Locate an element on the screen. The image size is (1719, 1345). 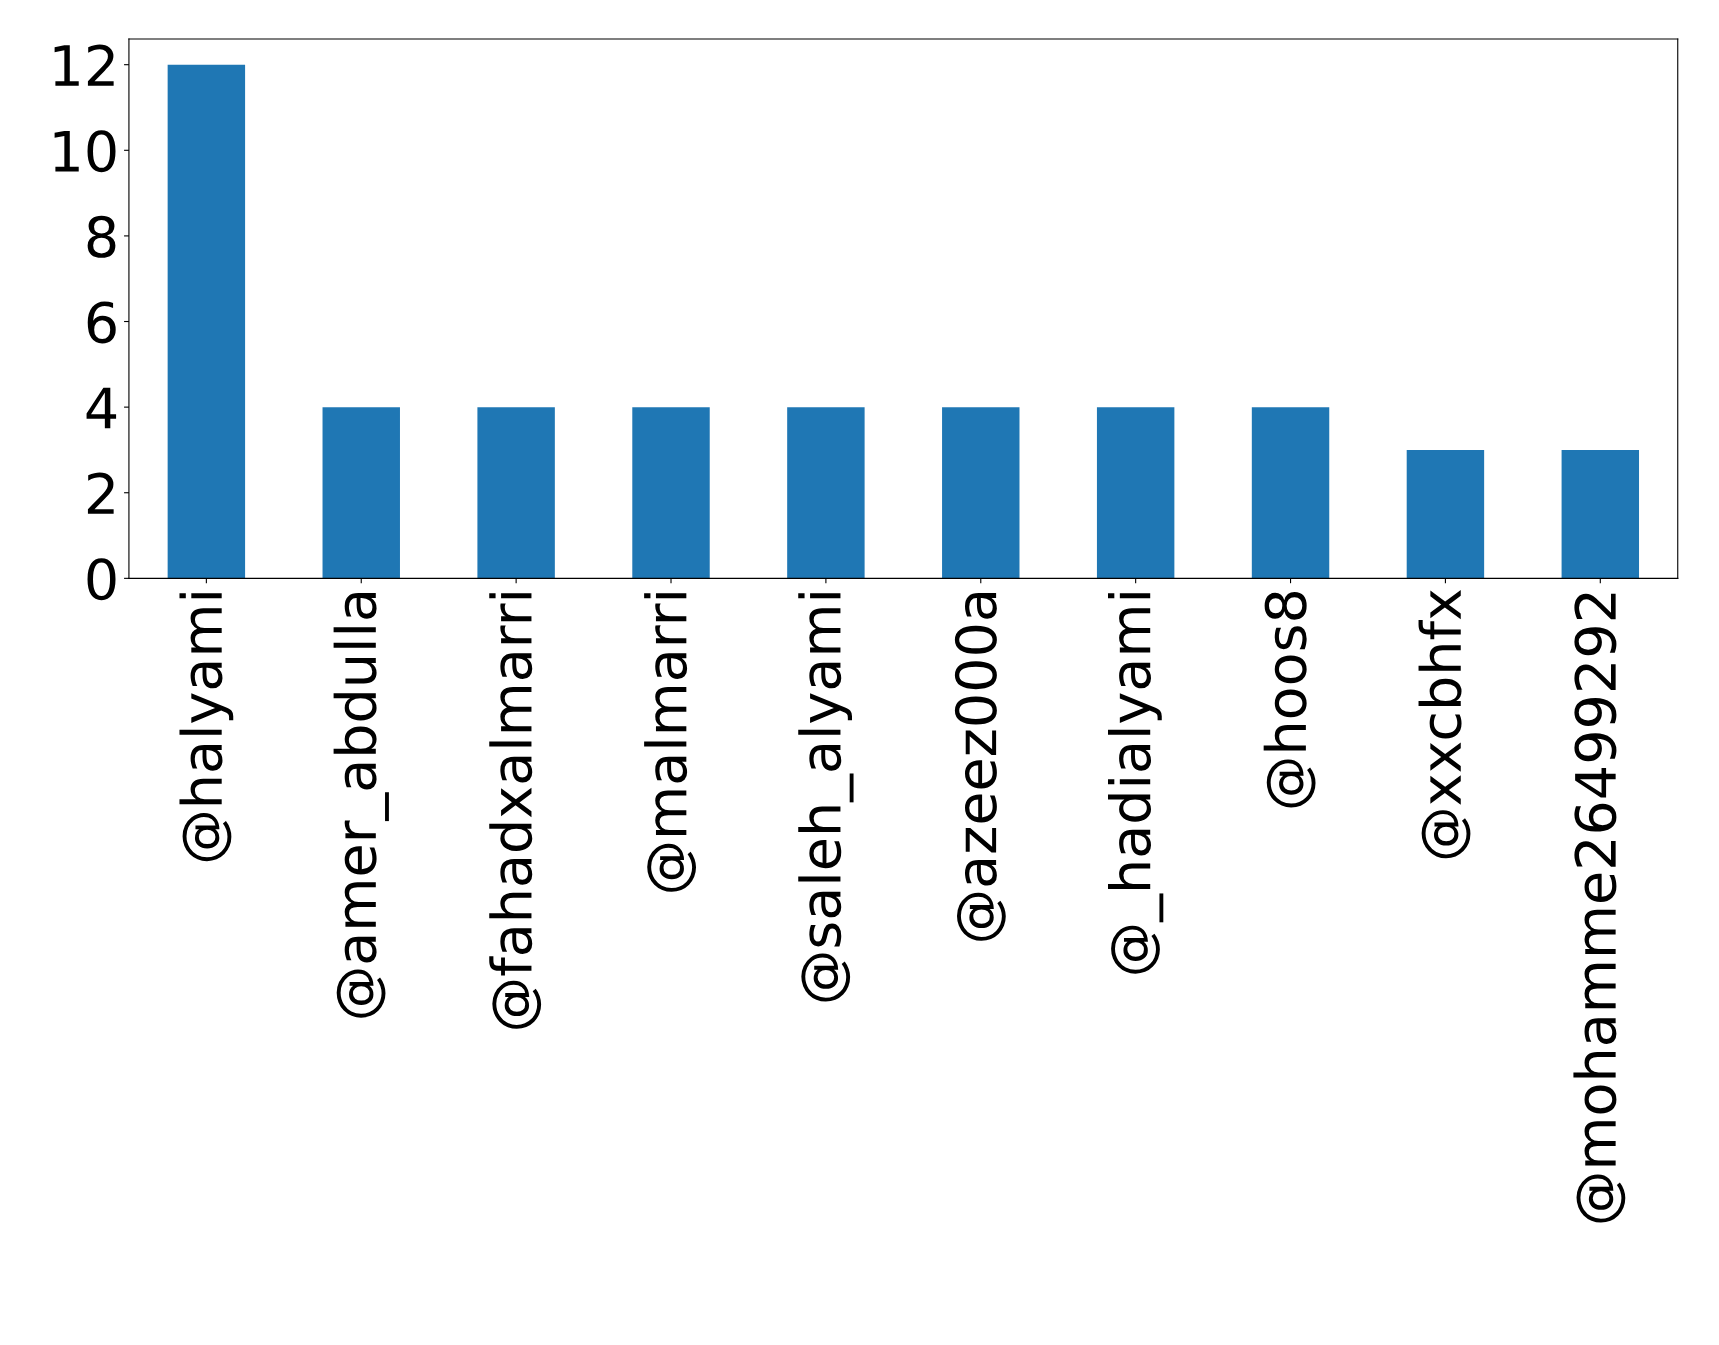
y-tick-label: 2 is located at coordinates (100, 493).